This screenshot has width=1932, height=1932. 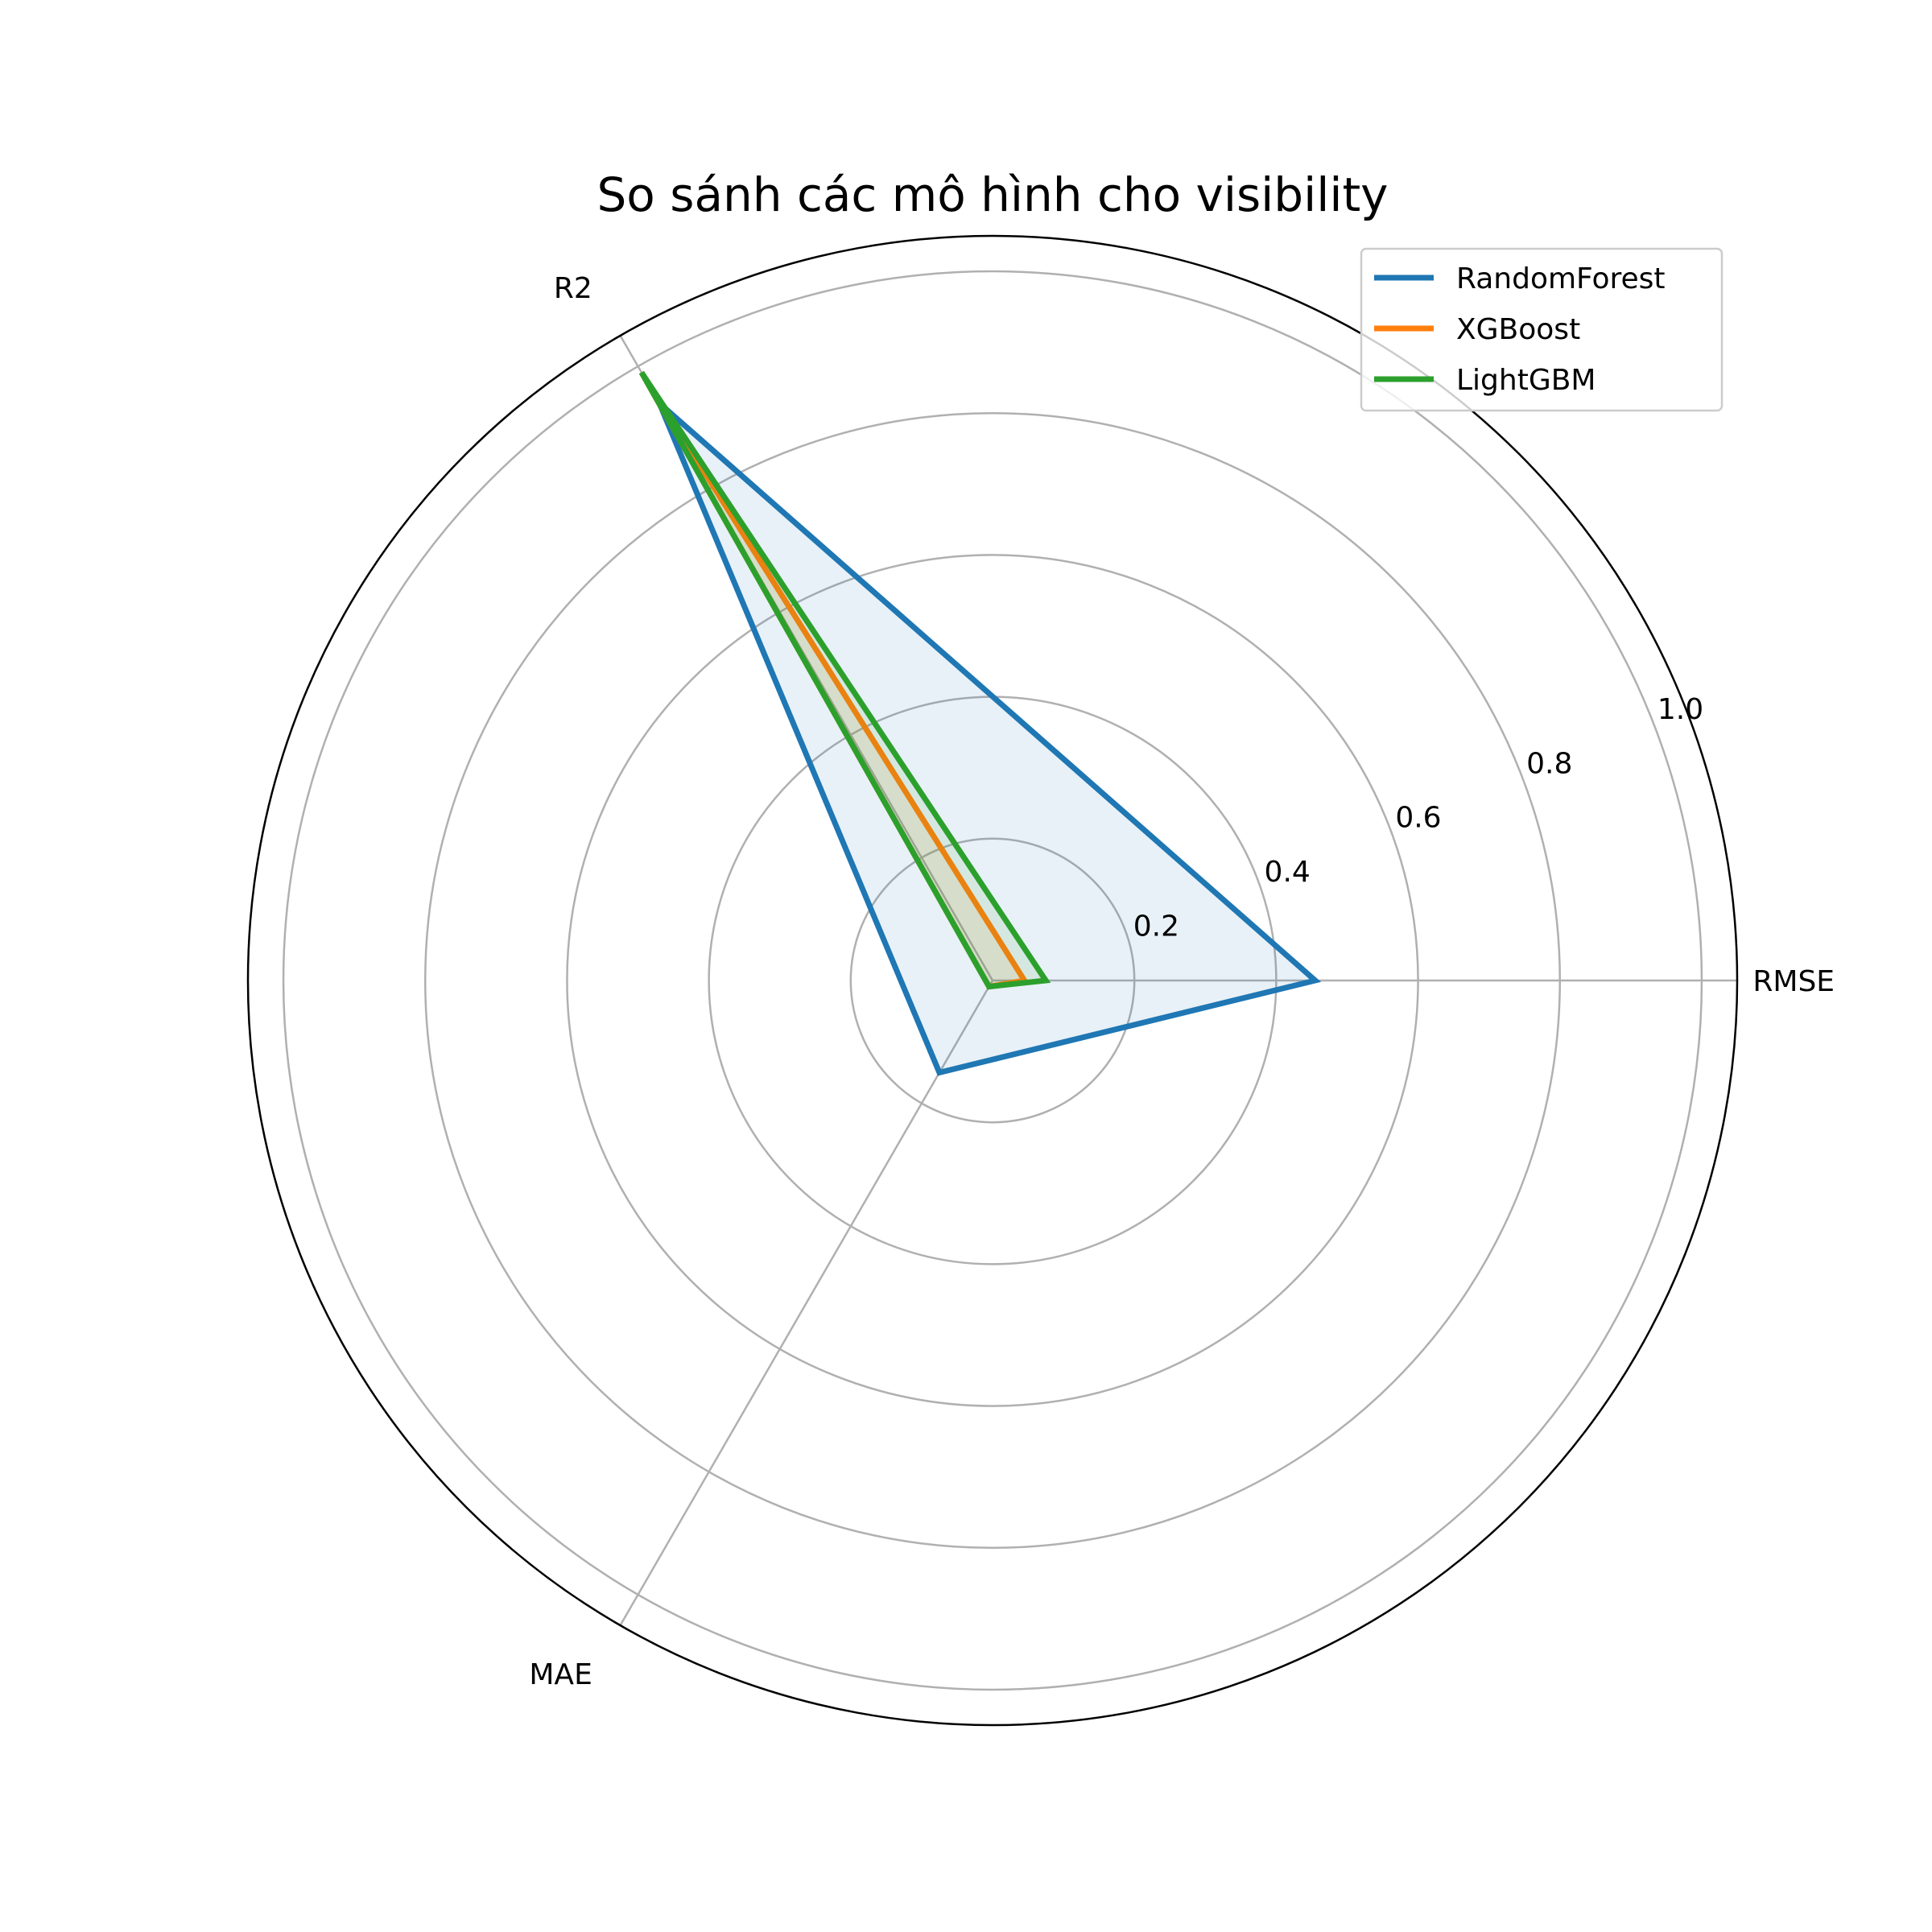 I want to click on series-line-randomforest, so click(x=989, y=738).